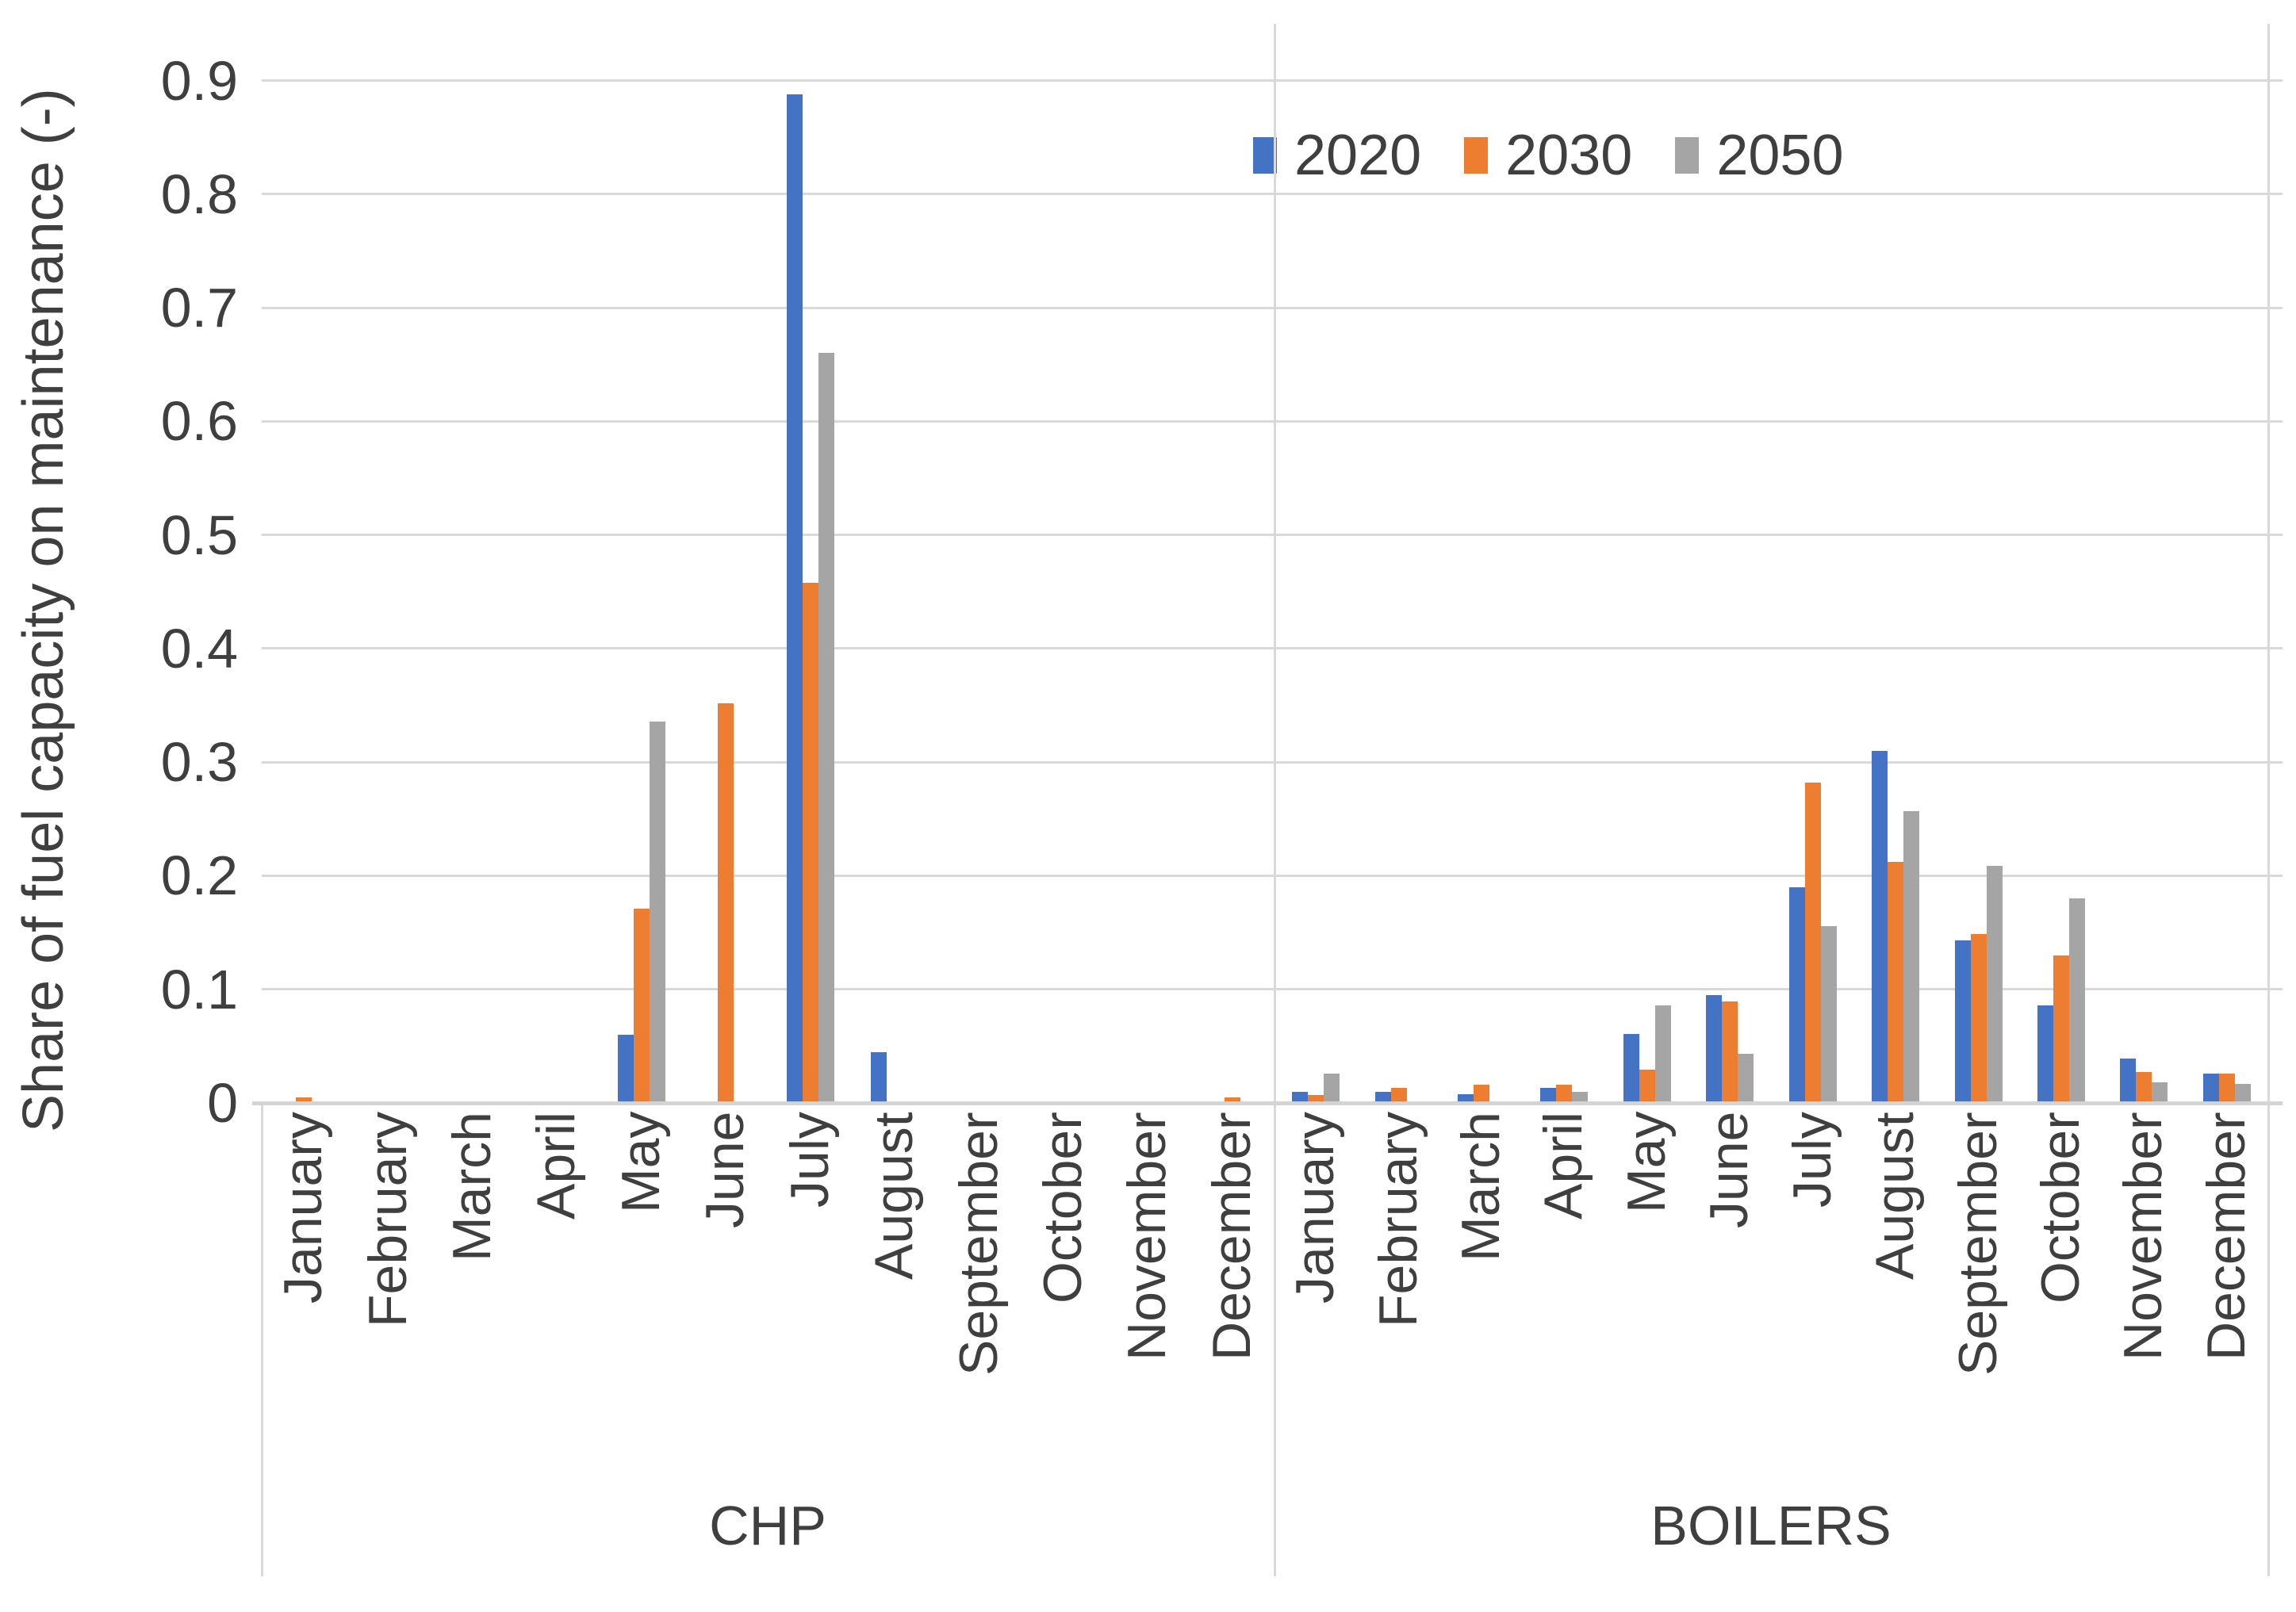 The image size is (2296, 1612). I want to click on y-tick-label-0.3: 0.3, so click(199, 762).